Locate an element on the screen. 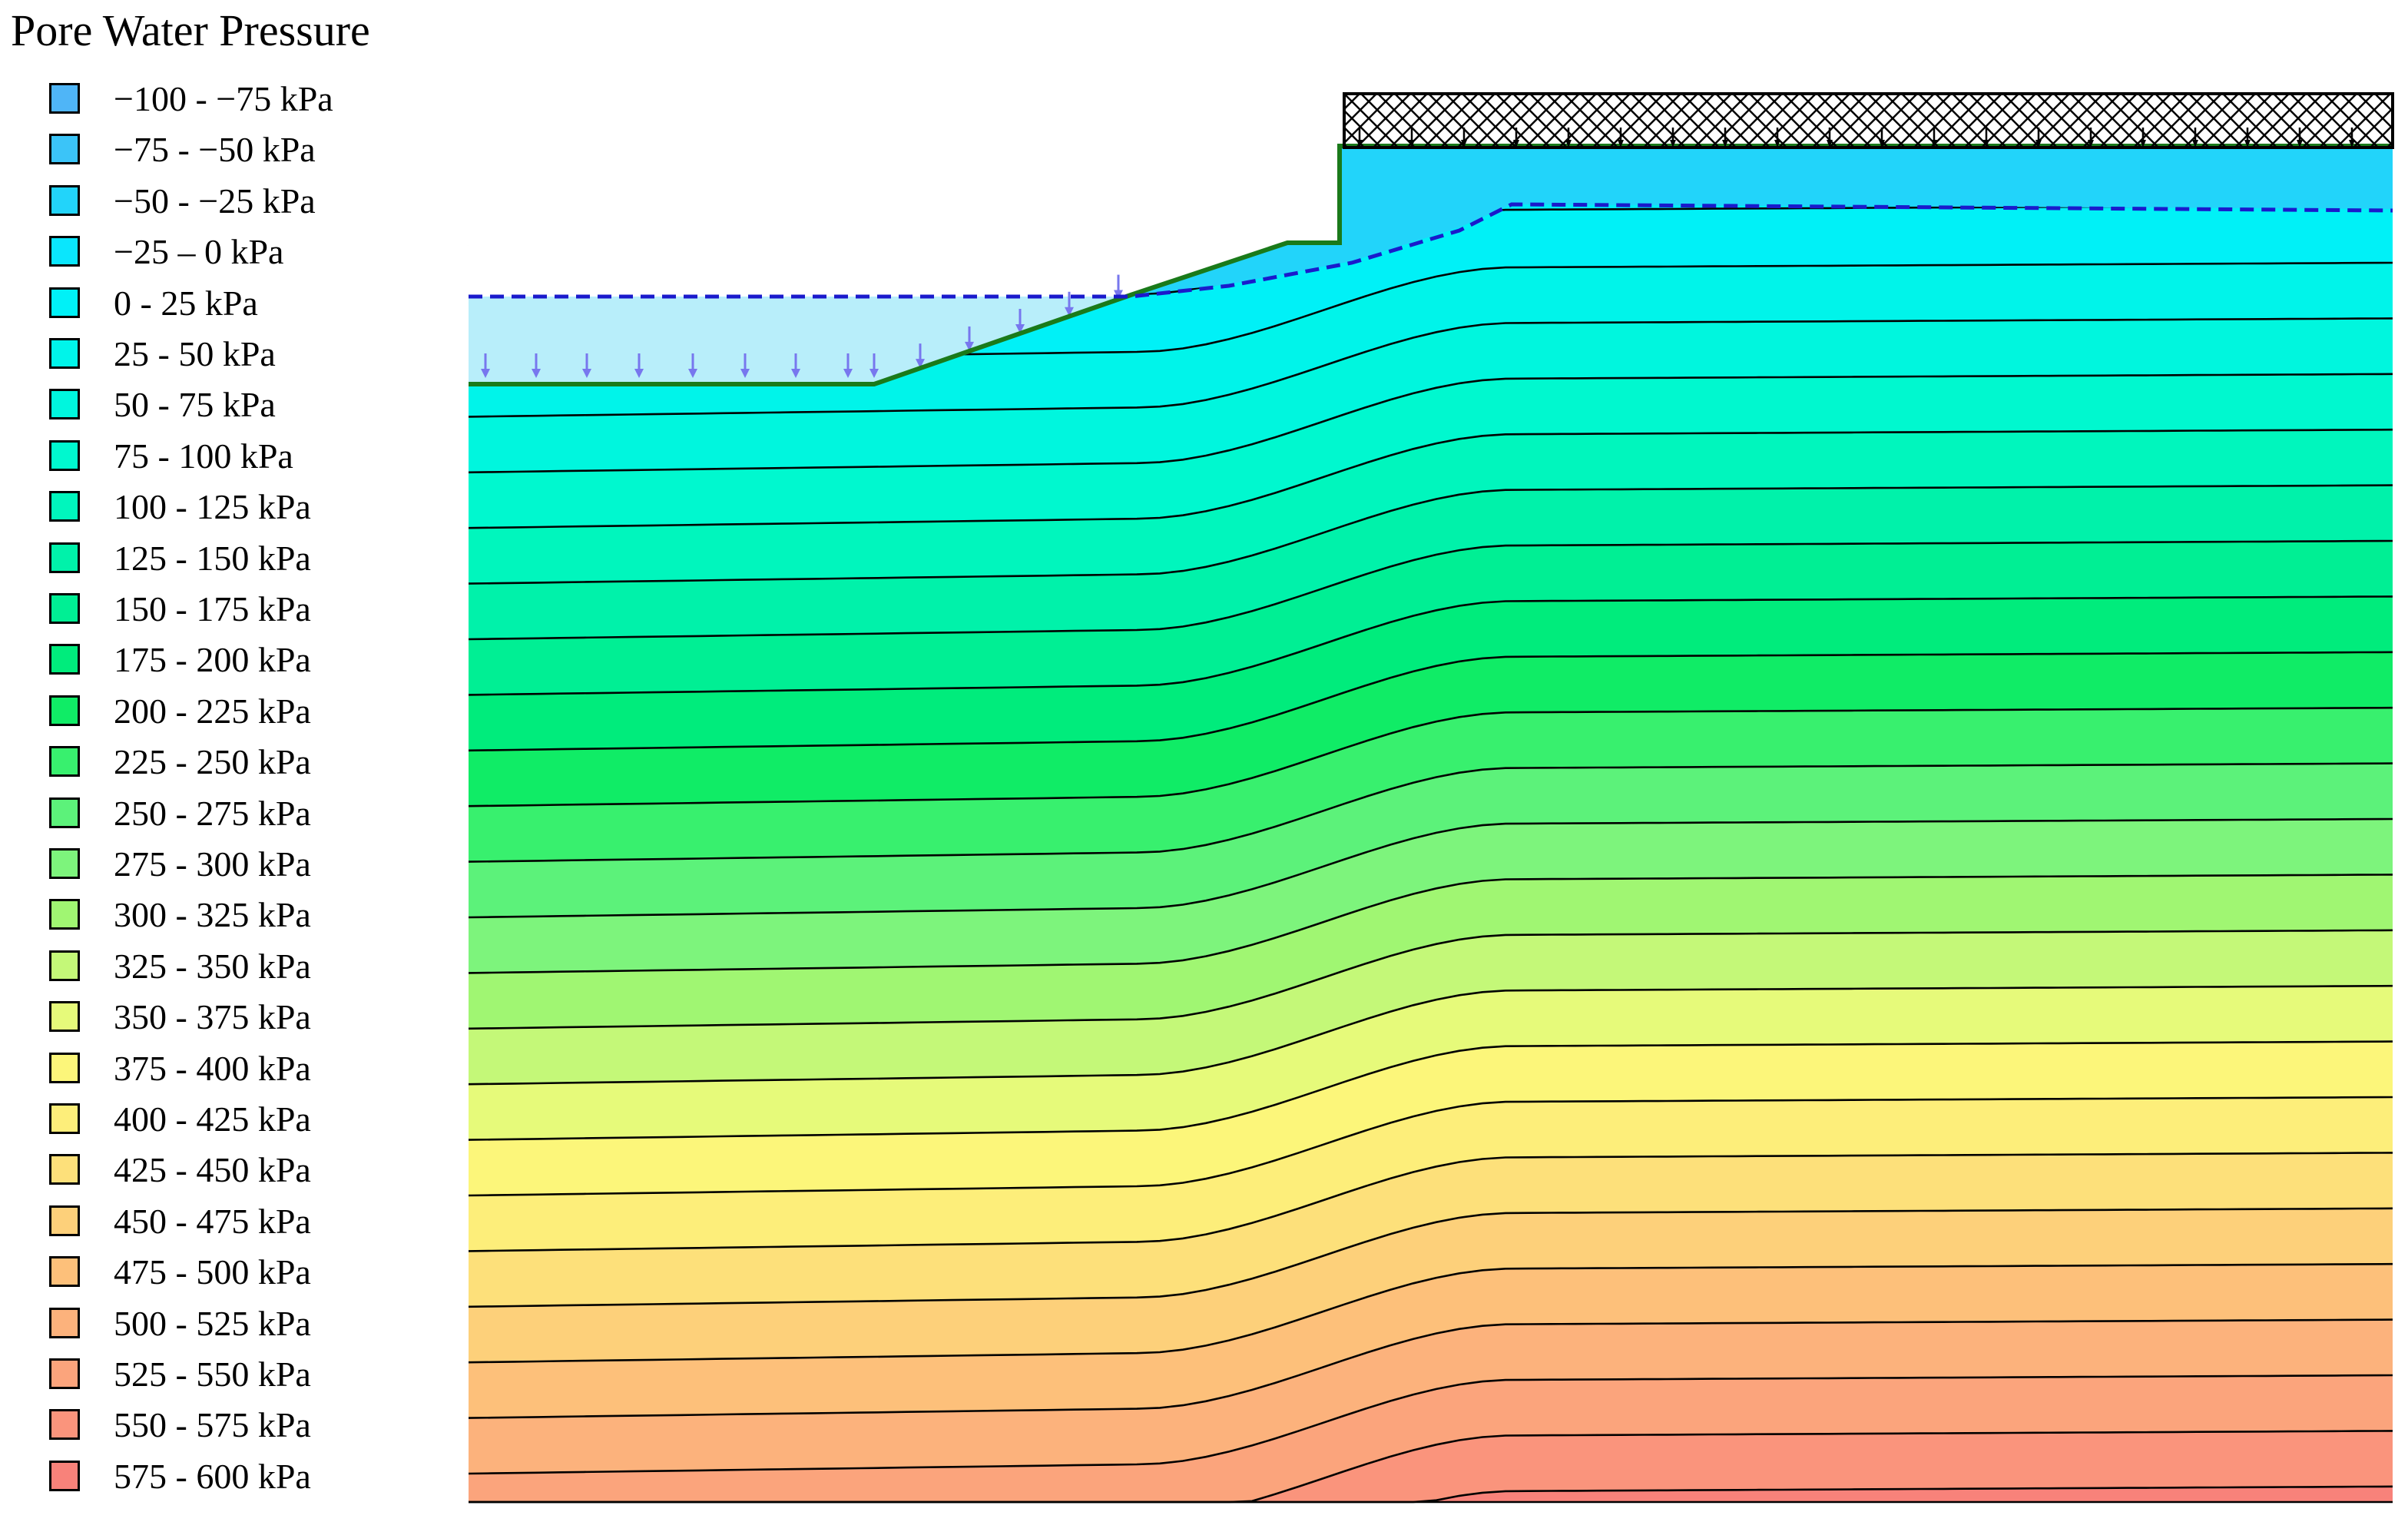  legend-label: −75 - −50 kPa is located at coordinates (215, 150).